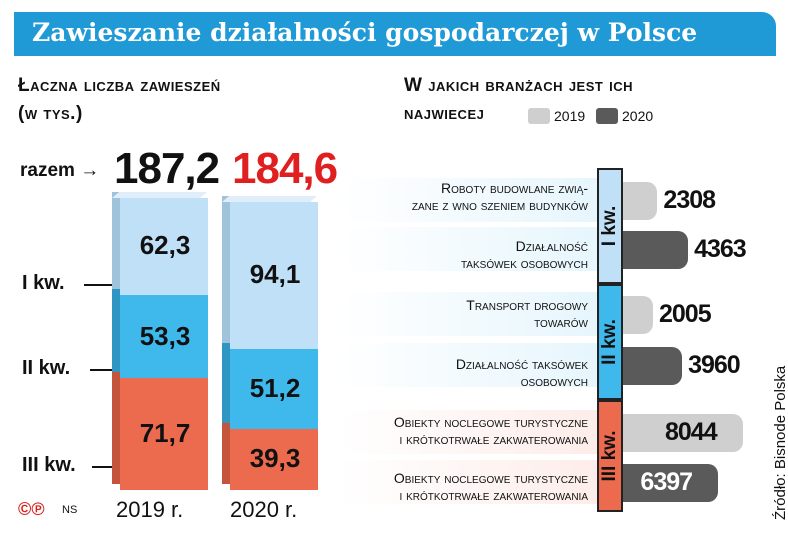  What do you see at coordinates (714, 365) in the screenshot?
I see `industry-value: 3960` at bounding box center [714, 365].